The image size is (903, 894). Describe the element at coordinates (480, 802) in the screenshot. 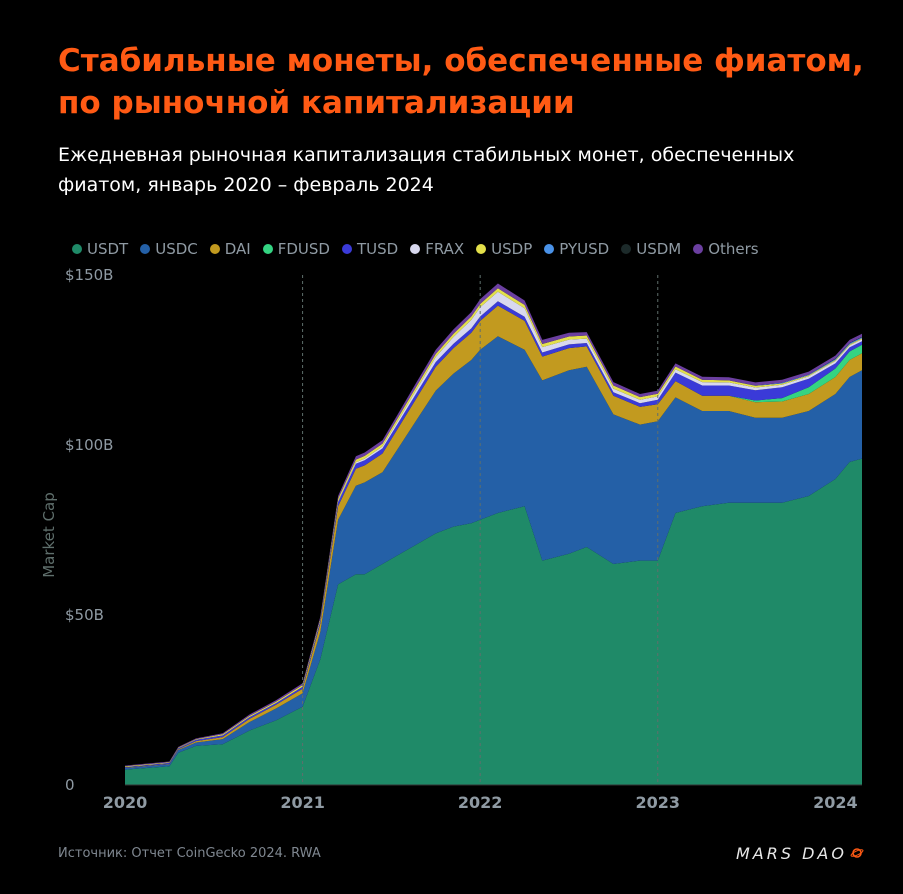

I see `x-tick-label: 2022` at that location.